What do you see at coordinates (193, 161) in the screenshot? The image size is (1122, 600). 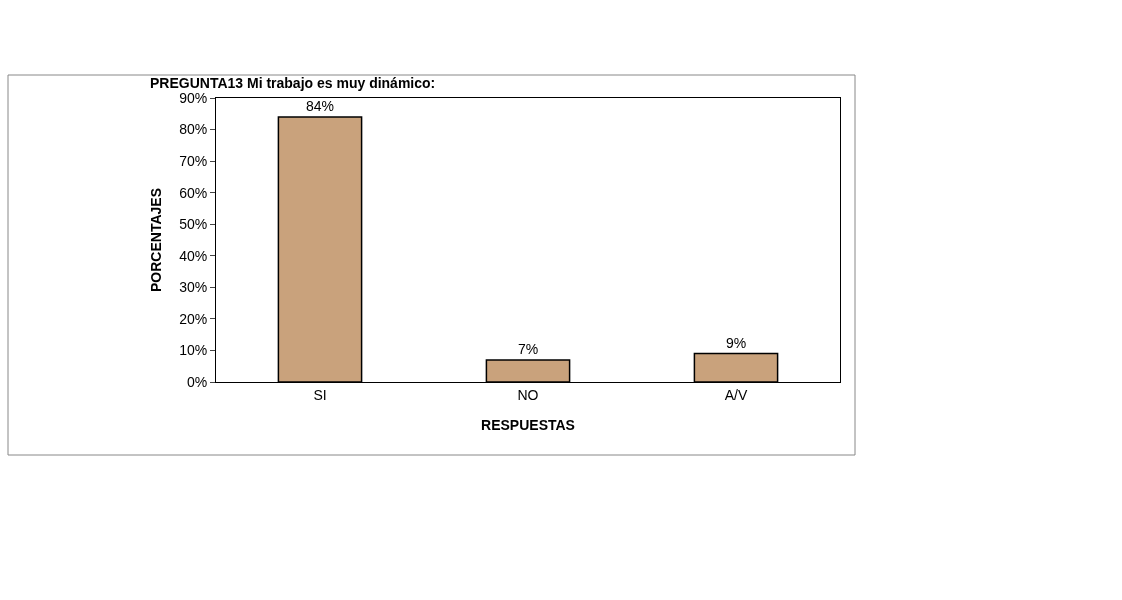 I see `y-tick-label: 70%` at bounding box center [193, 161].